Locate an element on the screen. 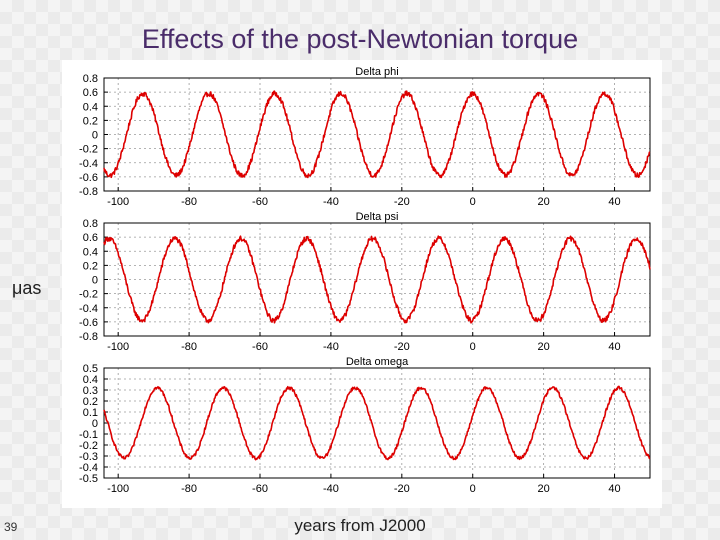 This screenshot has width=720, height=540. y-unit-label: μas is located at coordinates (27, 288).